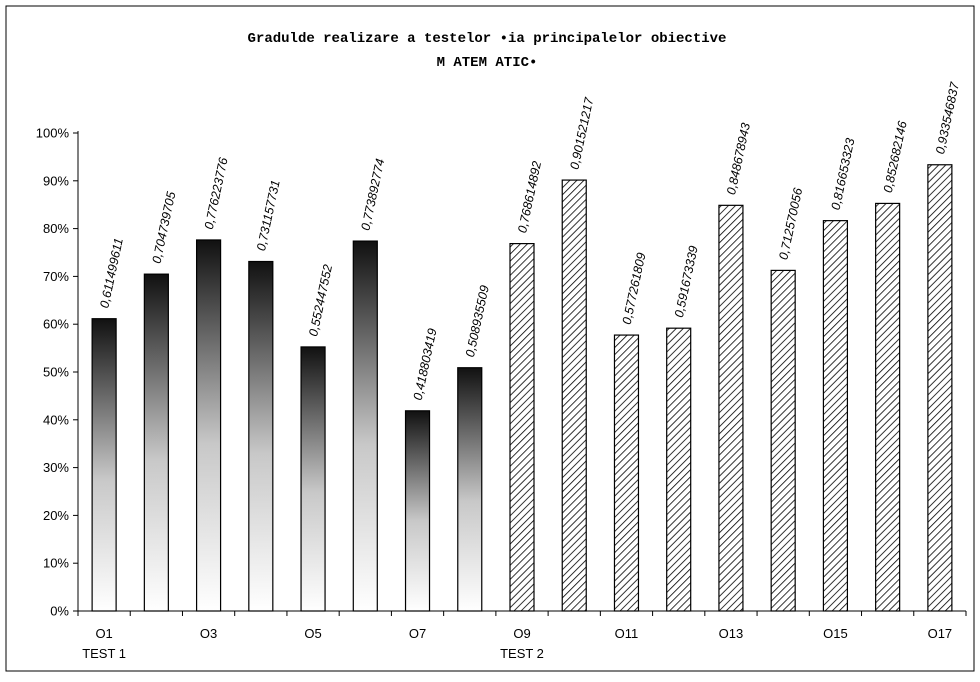  What do you see at coordinates (940, 388) in the screenshot?
I see `bar-o17` at bounding box center [940, 388].